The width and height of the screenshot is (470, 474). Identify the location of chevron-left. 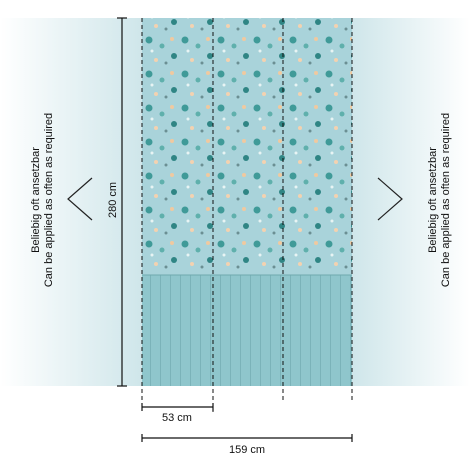
(80, 199).